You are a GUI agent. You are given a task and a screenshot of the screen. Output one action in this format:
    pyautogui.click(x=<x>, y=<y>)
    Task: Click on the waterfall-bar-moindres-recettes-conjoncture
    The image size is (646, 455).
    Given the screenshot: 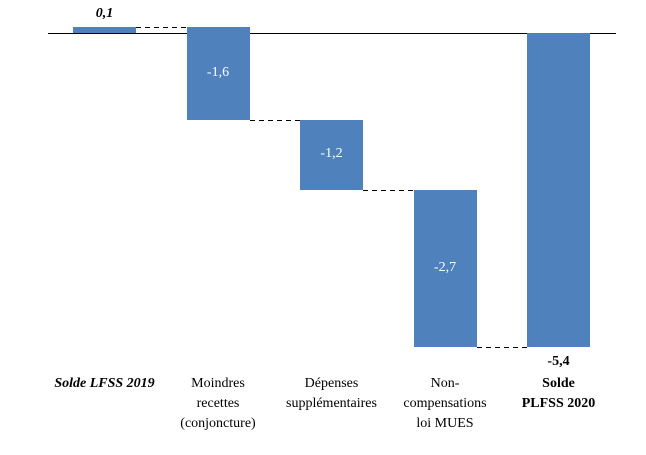 What is the action you would take?
    pyautogui.click(x=218, y=74)
    